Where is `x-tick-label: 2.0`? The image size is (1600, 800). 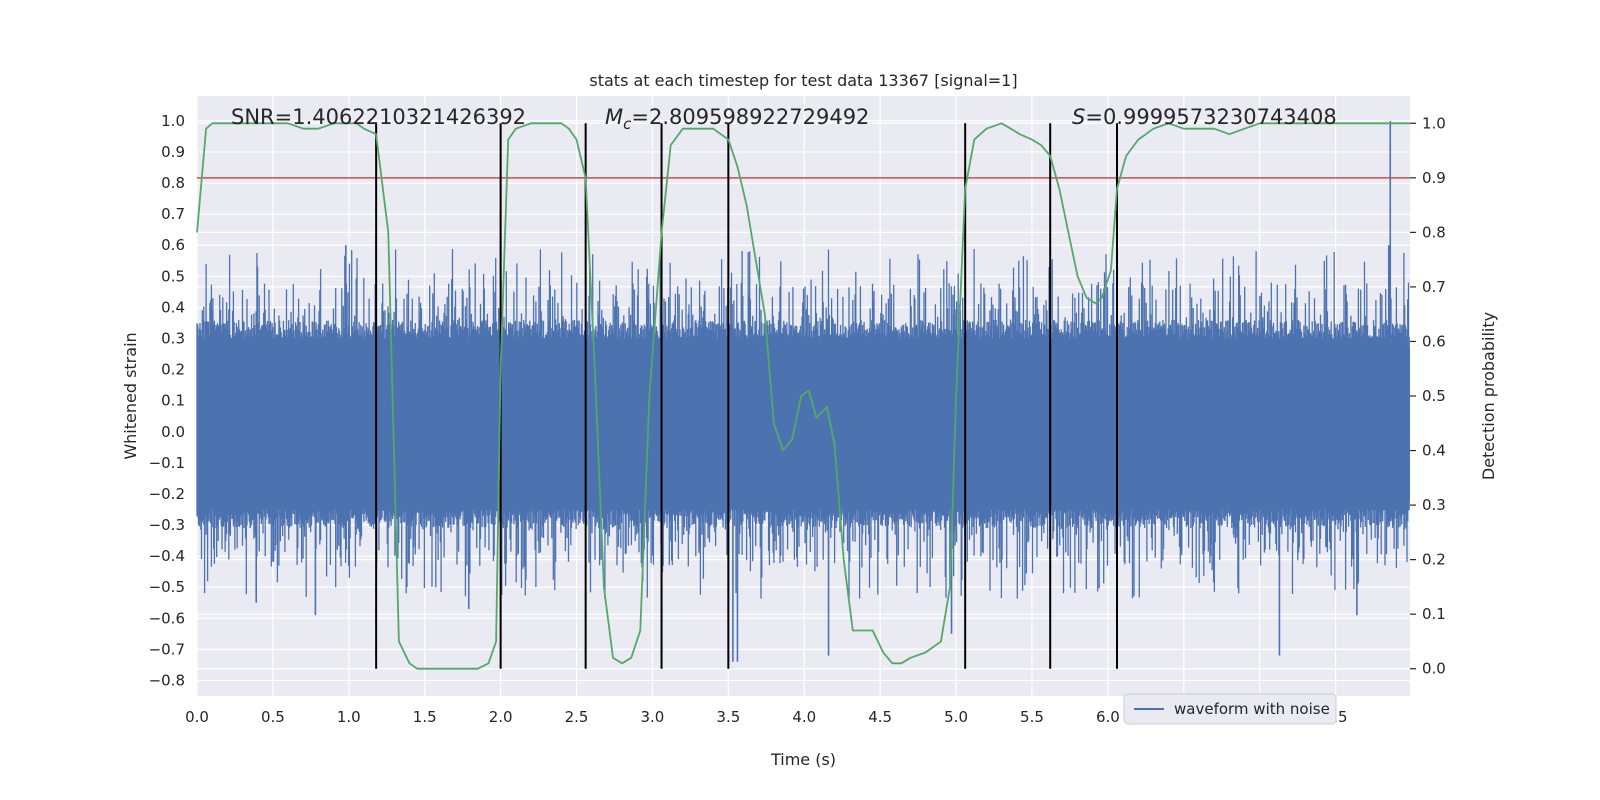 x-tick-label: 2.0 is located at coordinates (501, 717).